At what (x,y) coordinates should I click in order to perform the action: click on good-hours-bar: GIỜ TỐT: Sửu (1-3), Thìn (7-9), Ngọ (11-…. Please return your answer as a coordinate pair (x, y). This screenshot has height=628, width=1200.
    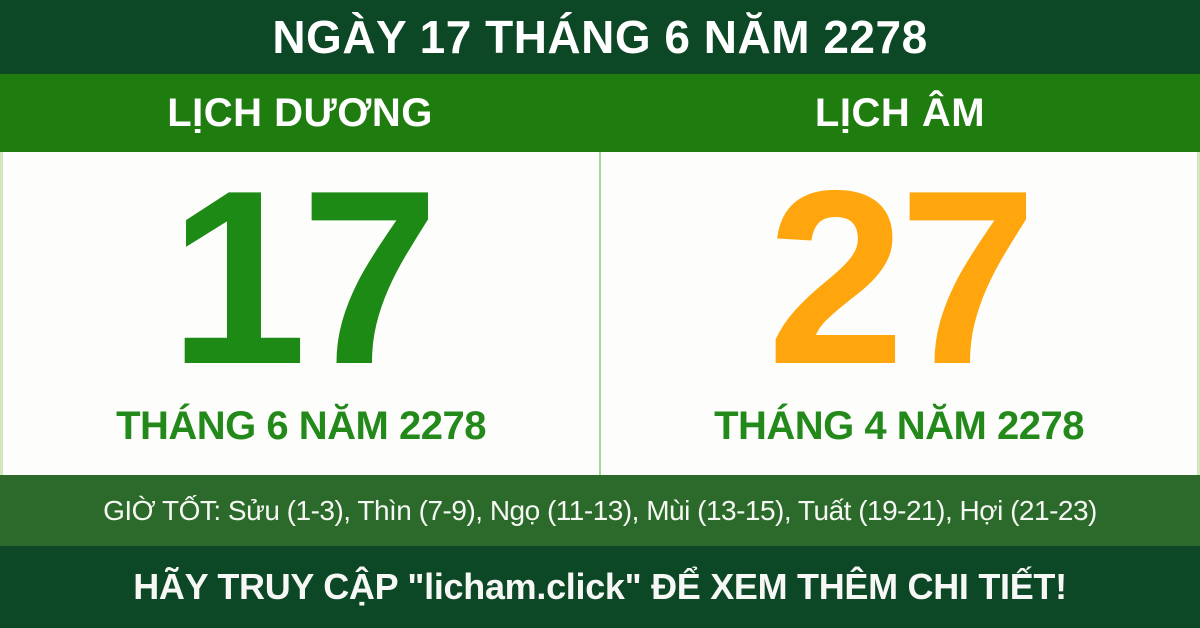
    Looking at the image, I should click on (600, 510).